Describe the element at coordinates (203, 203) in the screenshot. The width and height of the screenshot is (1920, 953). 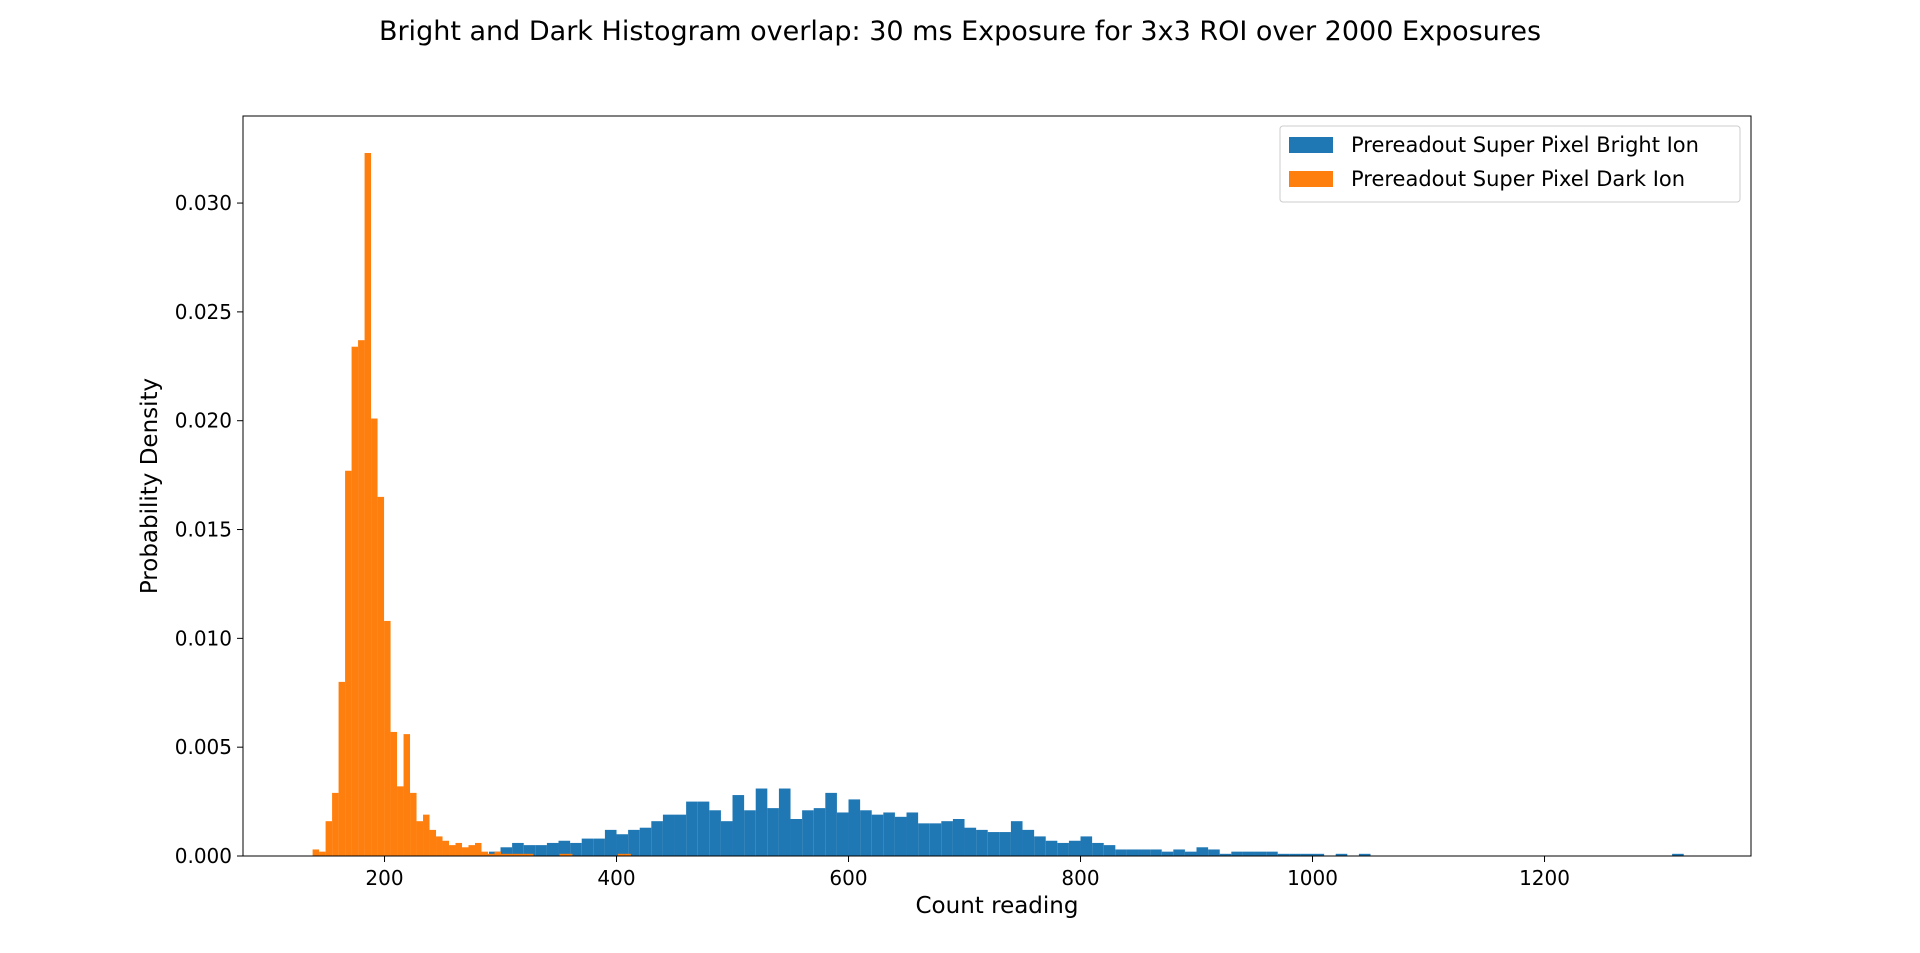
I see `y-tick-label: 0.030` at that location.